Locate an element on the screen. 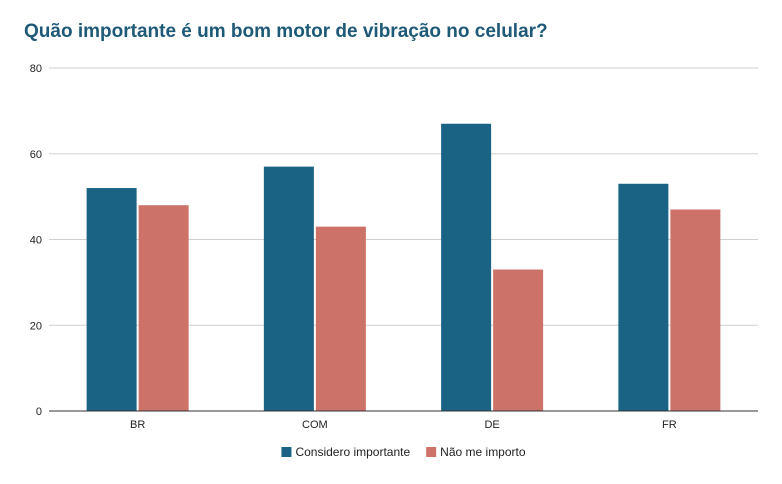  legend-item: Não me importo is located at coordinates (476, 452).